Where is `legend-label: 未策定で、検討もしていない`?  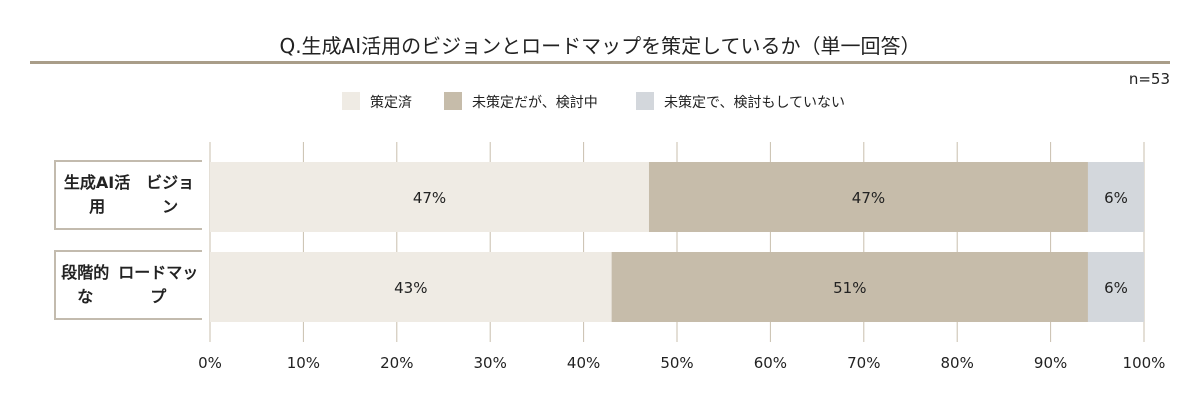 legend-label: 未策定で、検討もしていない is located at coordinates (754, 102).